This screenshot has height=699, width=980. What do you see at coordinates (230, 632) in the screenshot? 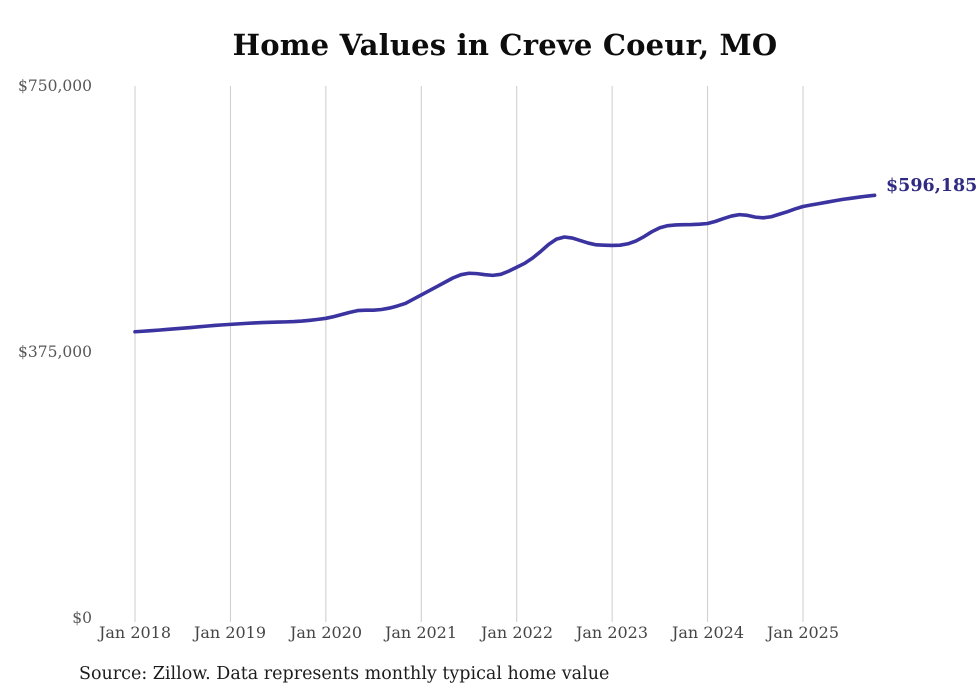
I see `x-axis-label-2019: Jan 2019` at bounding box center [230, 632].